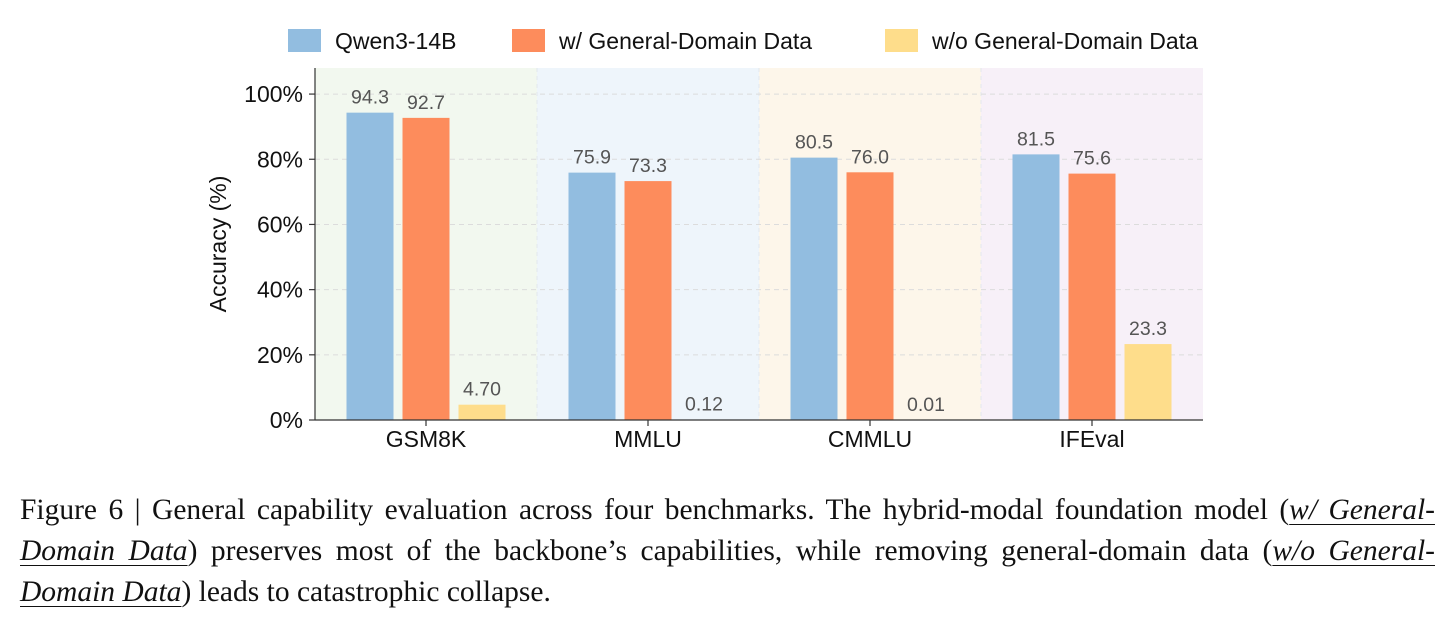  Describe the element at coordinates (704, 405) in the screenshot. I see `value-label: 0.12` at that location.